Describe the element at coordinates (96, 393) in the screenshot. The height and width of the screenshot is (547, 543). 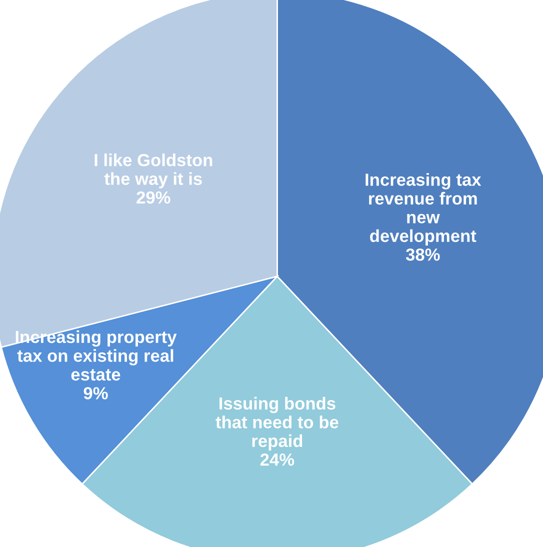
I see `data-label: 9%` at that location.